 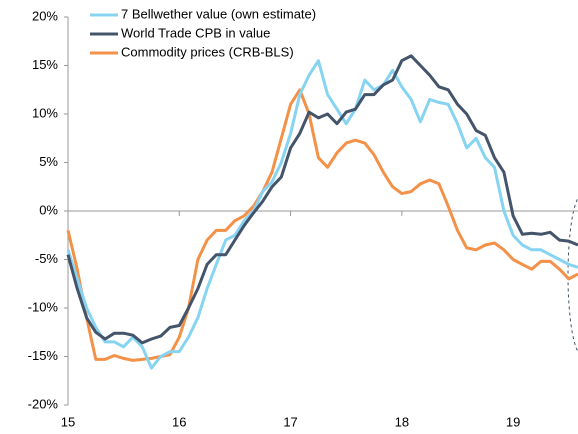 What do you see at coordinates (43, 306) in the screenshot?
I see `y-tick-label: -10%` at bounding box center [43, 306].